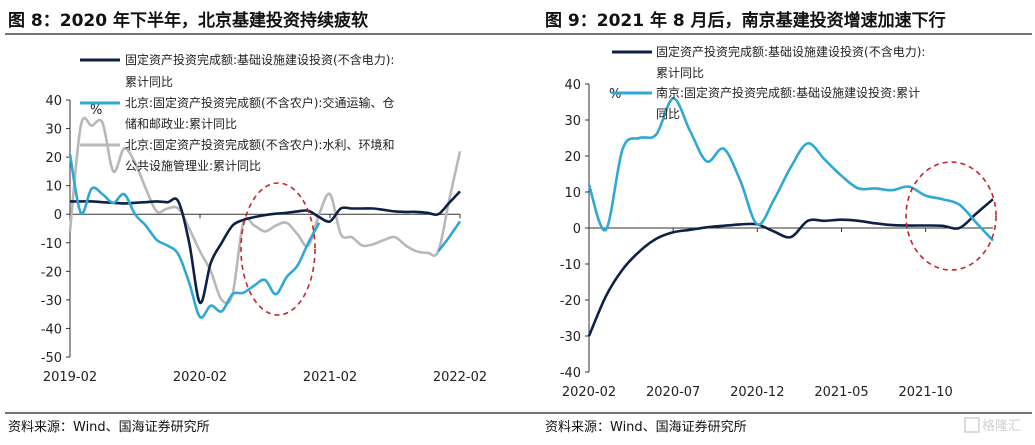 The width and height of the screenshot is (1035, 445). Describe the element at coordinates (330, 377) in the screenshot. I see `x-tick-label: 2021-02` at that location.